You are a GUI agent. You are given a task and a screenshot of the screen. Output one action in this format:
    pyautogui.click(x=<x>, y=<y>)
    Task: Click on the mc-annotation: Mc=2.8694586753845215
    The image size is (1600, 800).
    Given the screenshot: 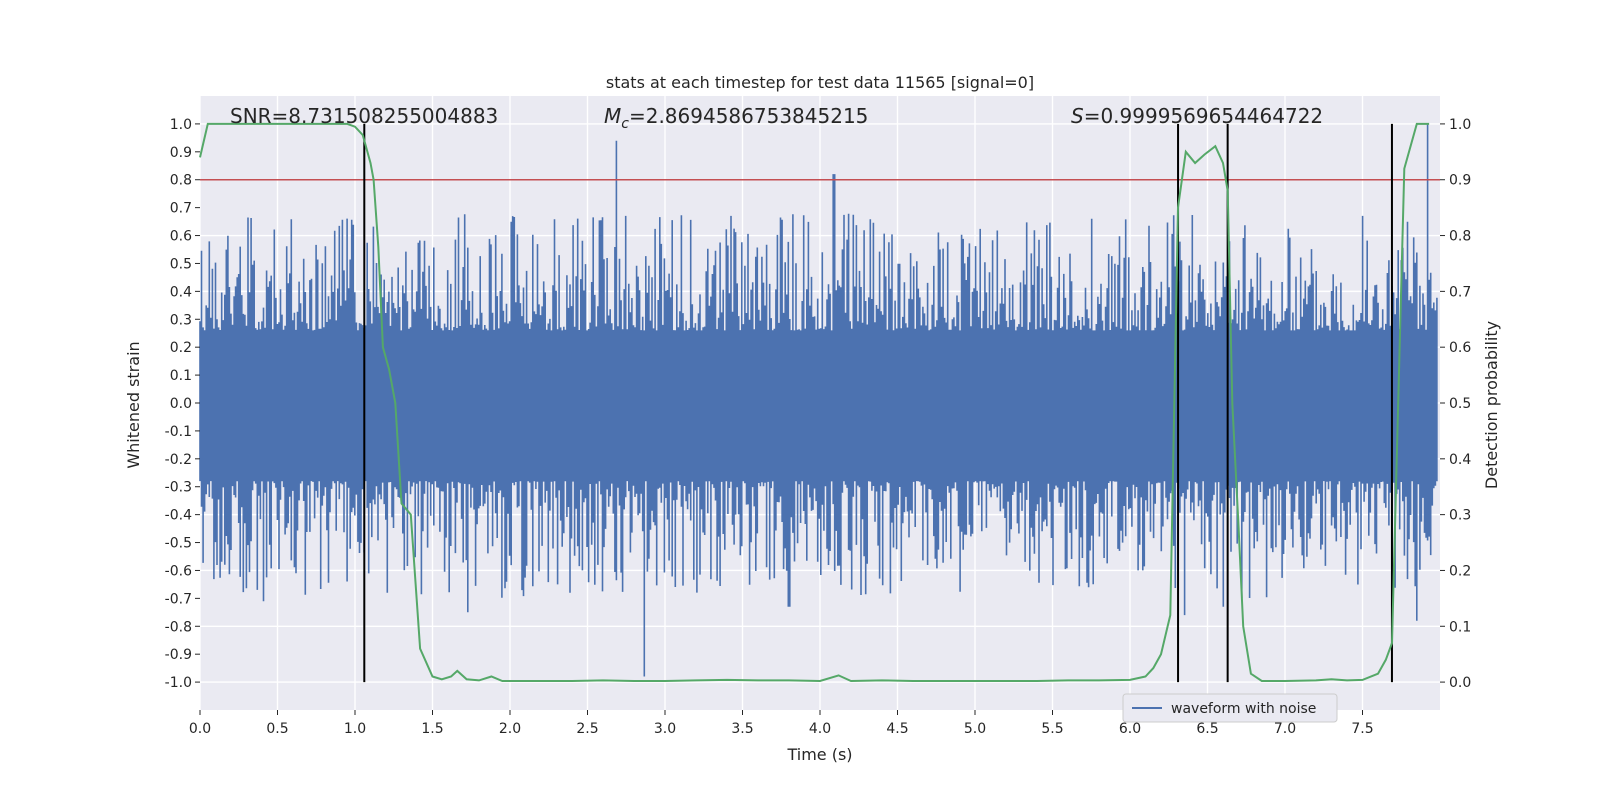 What is the action you would take?
    pyautogui.click(x=736, y=118)
    